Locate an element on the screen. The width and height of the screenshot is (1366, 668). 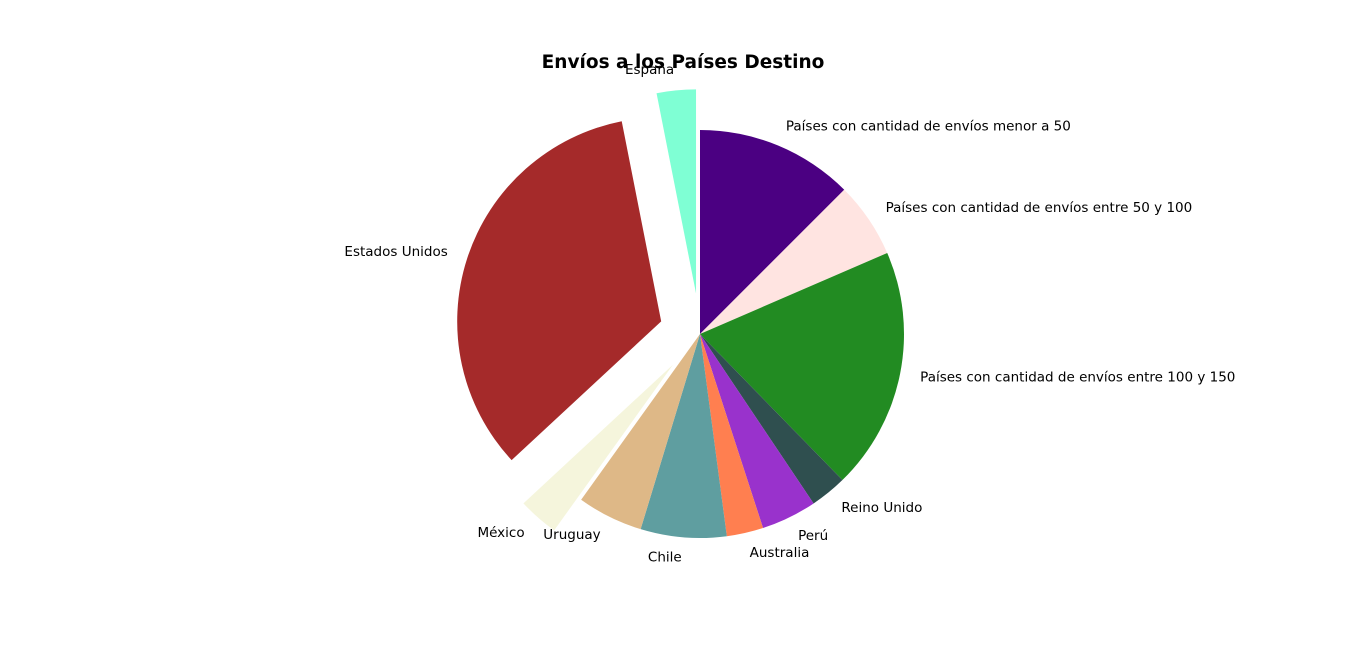
label-reino-unido: Reino Unido is located at coordinates (881, 508).